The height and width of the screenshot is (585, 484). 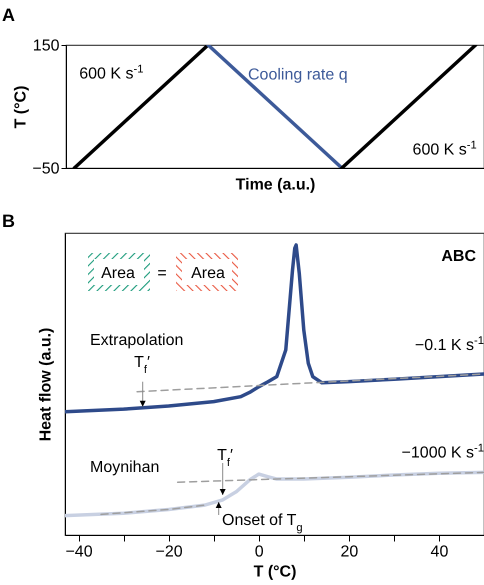 What do you see at coordinates (275, 572) in the screenshot?
I see `x-axis-title: T (°C)` at bounding box center [275, 572].